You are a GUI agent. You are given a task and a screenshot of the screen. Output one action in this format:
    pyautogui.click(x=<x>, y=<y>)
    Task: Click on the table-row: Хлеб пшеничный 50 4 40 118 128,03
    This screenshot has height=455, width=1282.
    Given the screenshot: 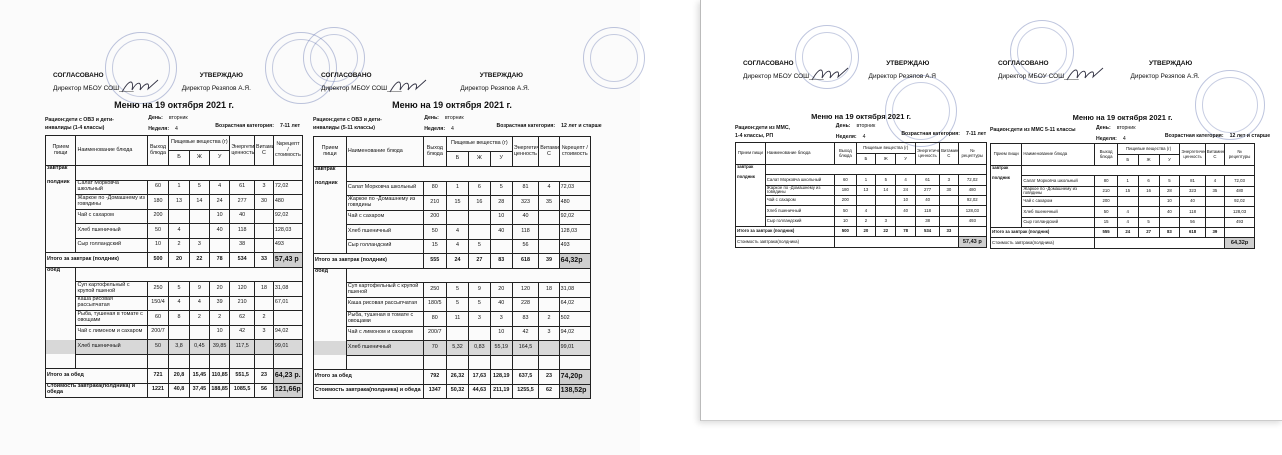 What is the action you would take?
    pyautogui.click(x=1122, y=212)
    